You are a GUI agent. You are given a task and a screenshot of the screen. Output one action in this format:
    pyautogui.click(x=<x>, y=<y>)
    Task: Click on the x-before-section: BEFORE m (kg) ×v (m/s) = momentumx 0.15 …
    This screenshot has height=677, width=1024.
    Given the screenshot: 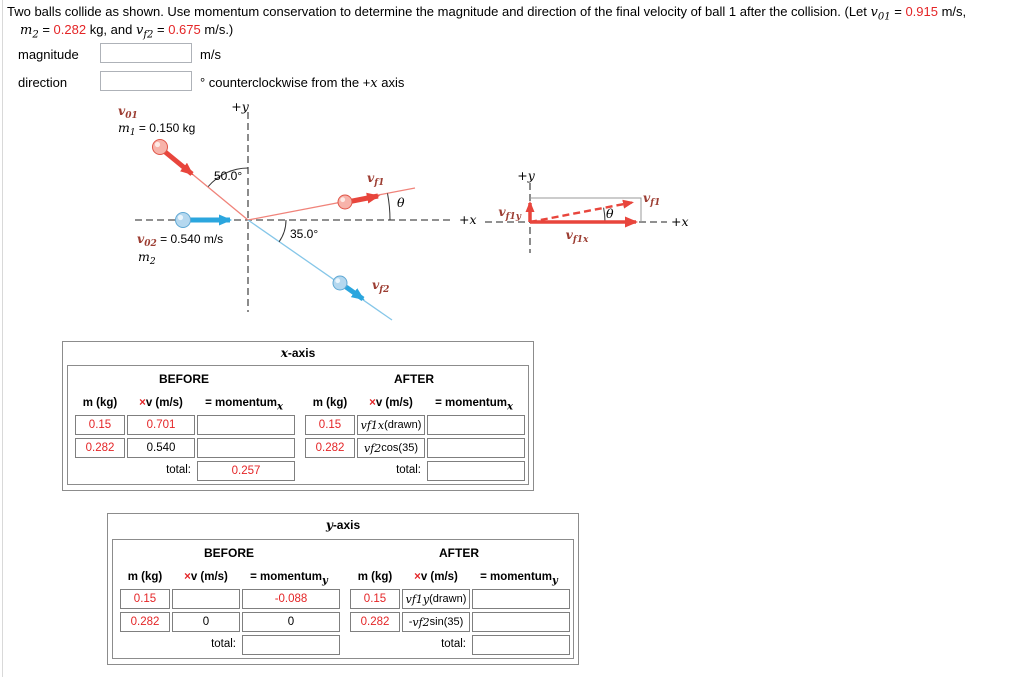 What is the action you would take?
    pyautogui.click(x=184, y=425)
    